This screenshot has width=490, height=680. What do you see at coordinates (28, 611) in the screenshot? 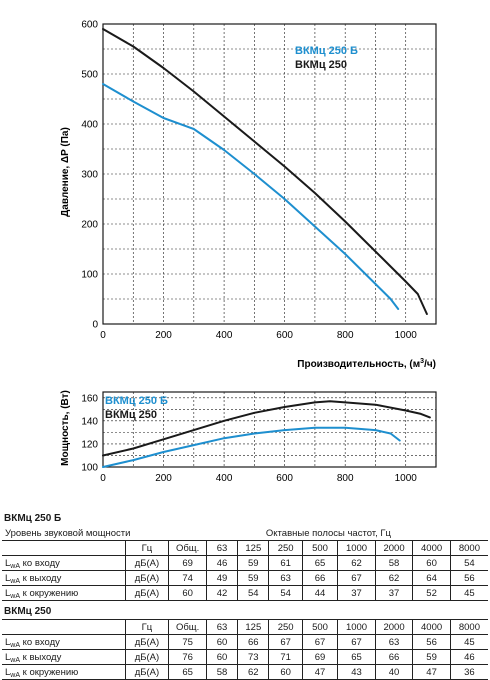
I see `table2-title: ВКМц 250` at bounding box center [28, 611].